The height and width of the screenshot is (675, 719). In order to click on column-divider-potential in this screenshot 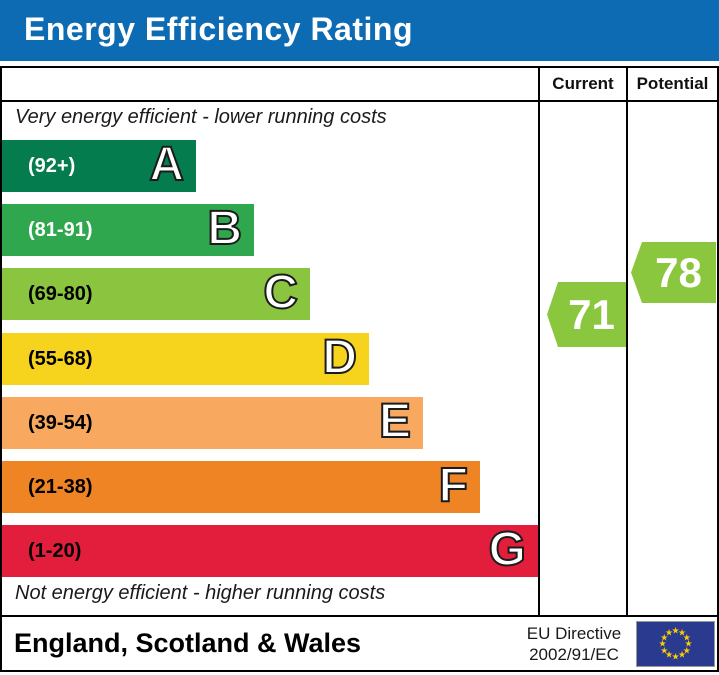, I will do `click(627, 341)`.